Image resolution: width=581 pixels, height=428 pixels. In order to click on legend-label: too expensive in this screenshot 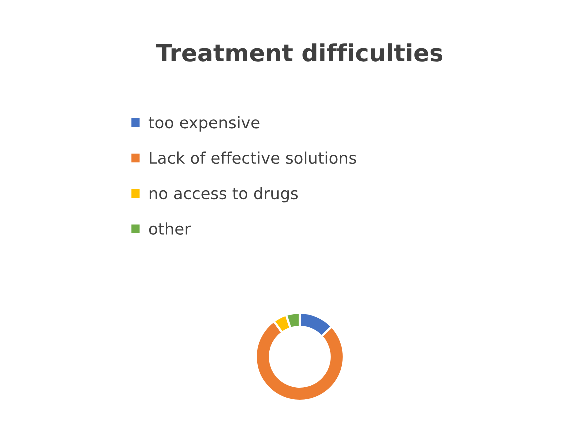, I will do `click(204, 124)`.